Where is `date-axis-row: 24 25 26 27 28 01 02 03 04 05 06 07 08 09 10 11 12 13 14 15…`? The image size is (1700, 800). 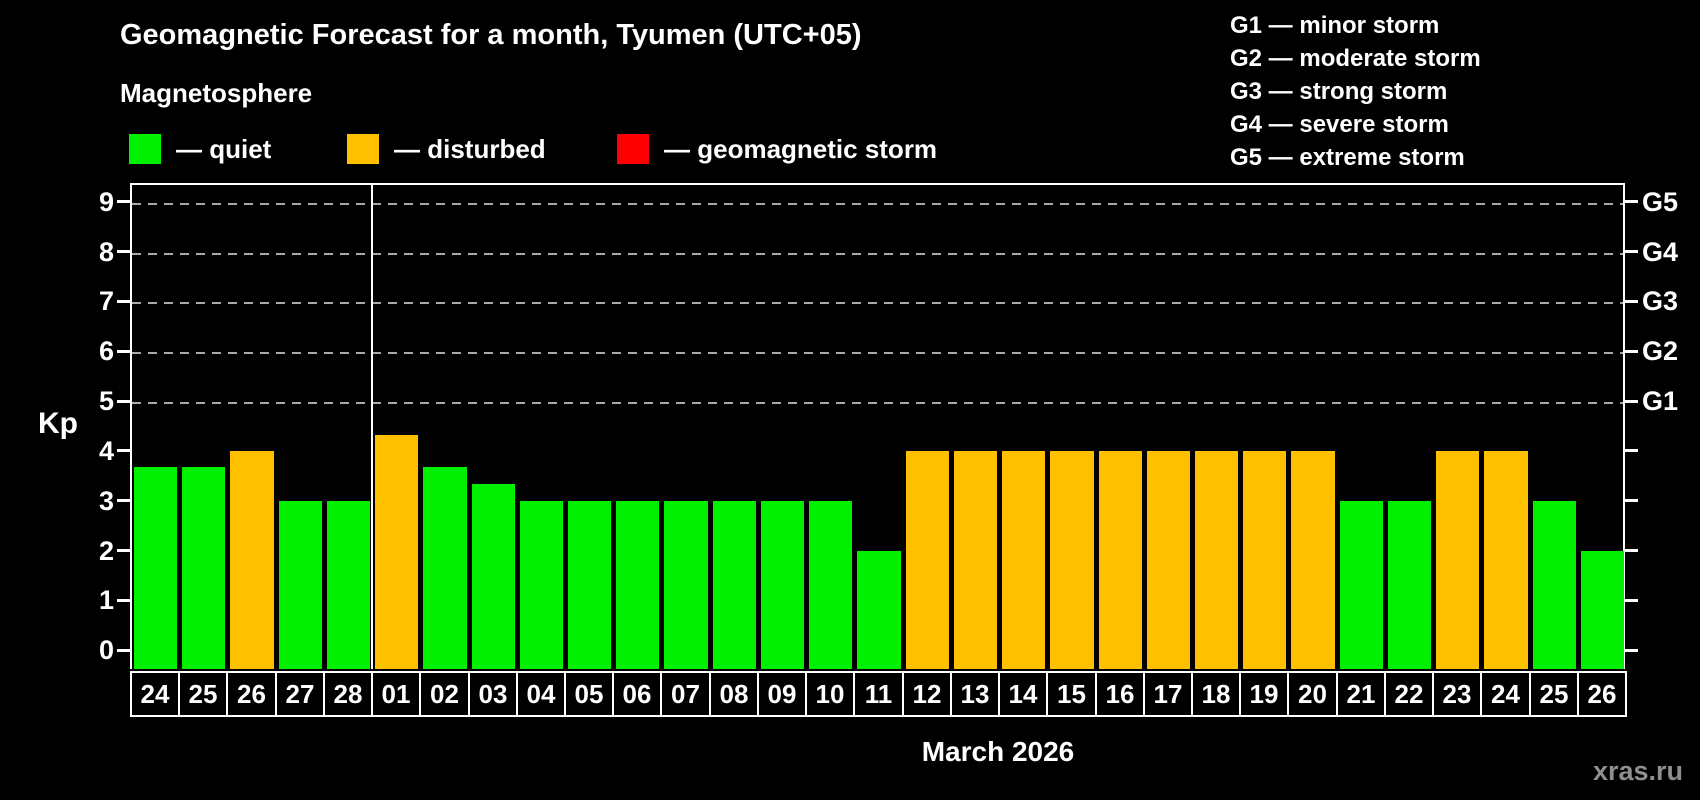
date-axis-row: 24 25 26 27 28 01 02 03 04 05 06 07 08 09 10 11 12 13 14 15… is located at coordinates (879, 694).